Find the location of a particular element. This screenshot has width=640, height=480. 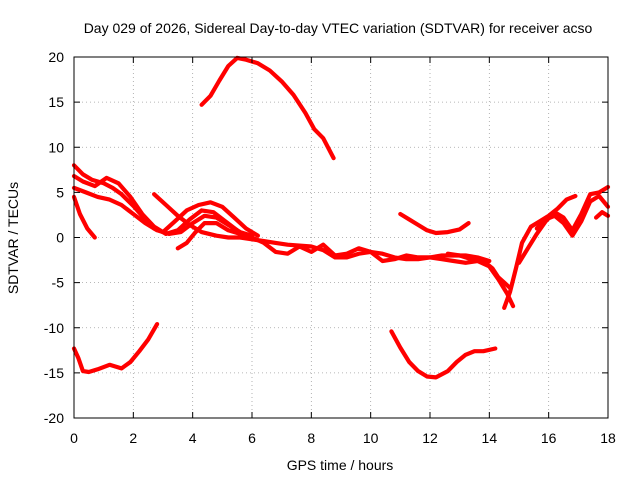

series-arc-c is located at coordinates (163, 211).